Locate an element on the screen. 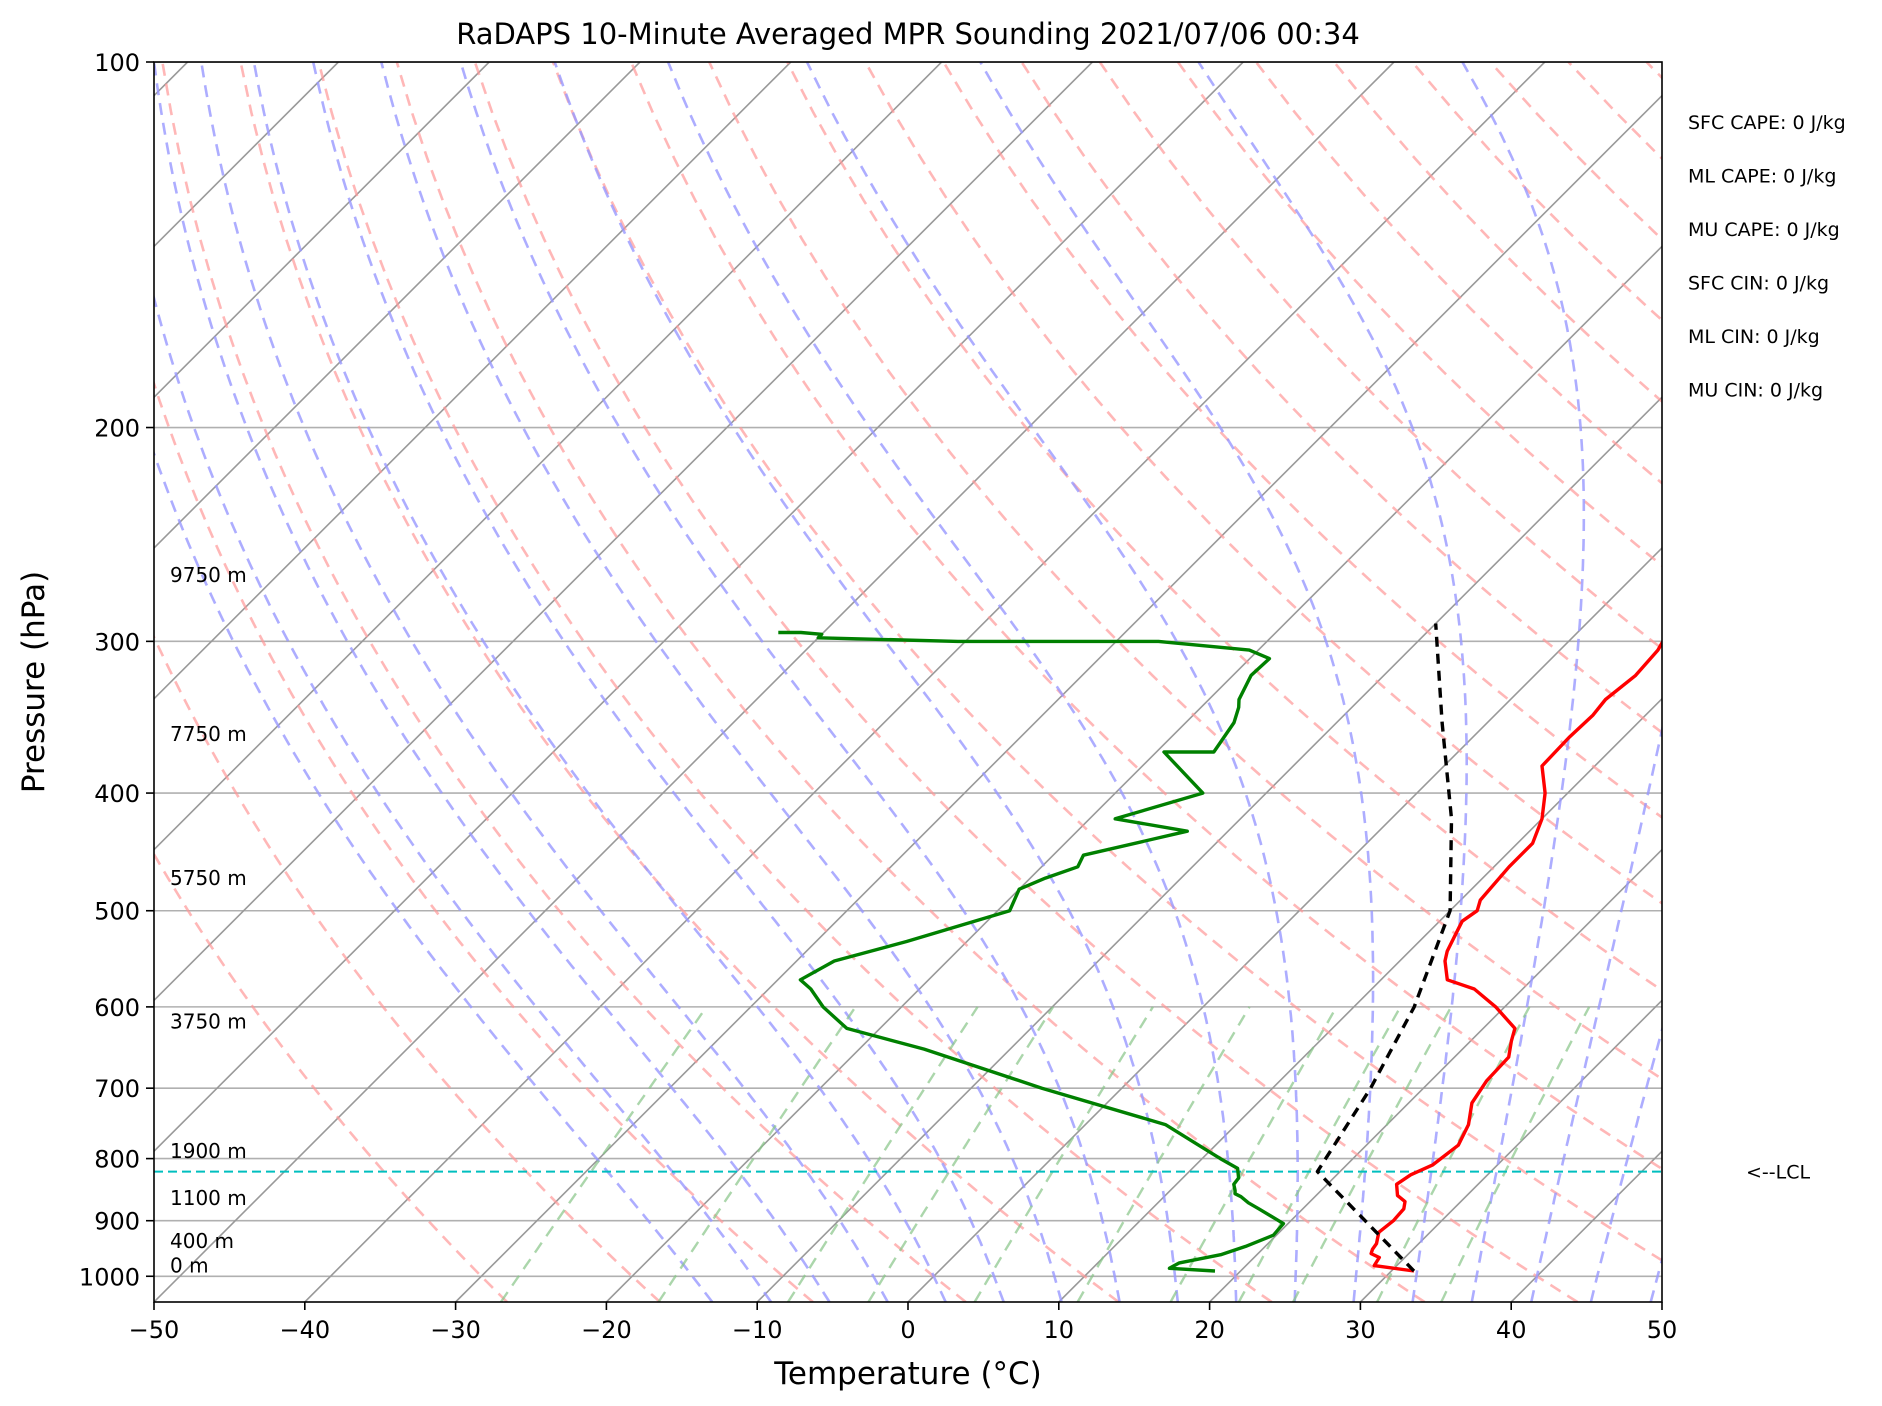  y-tick-label: 200 is located at coordinates (117, 429).